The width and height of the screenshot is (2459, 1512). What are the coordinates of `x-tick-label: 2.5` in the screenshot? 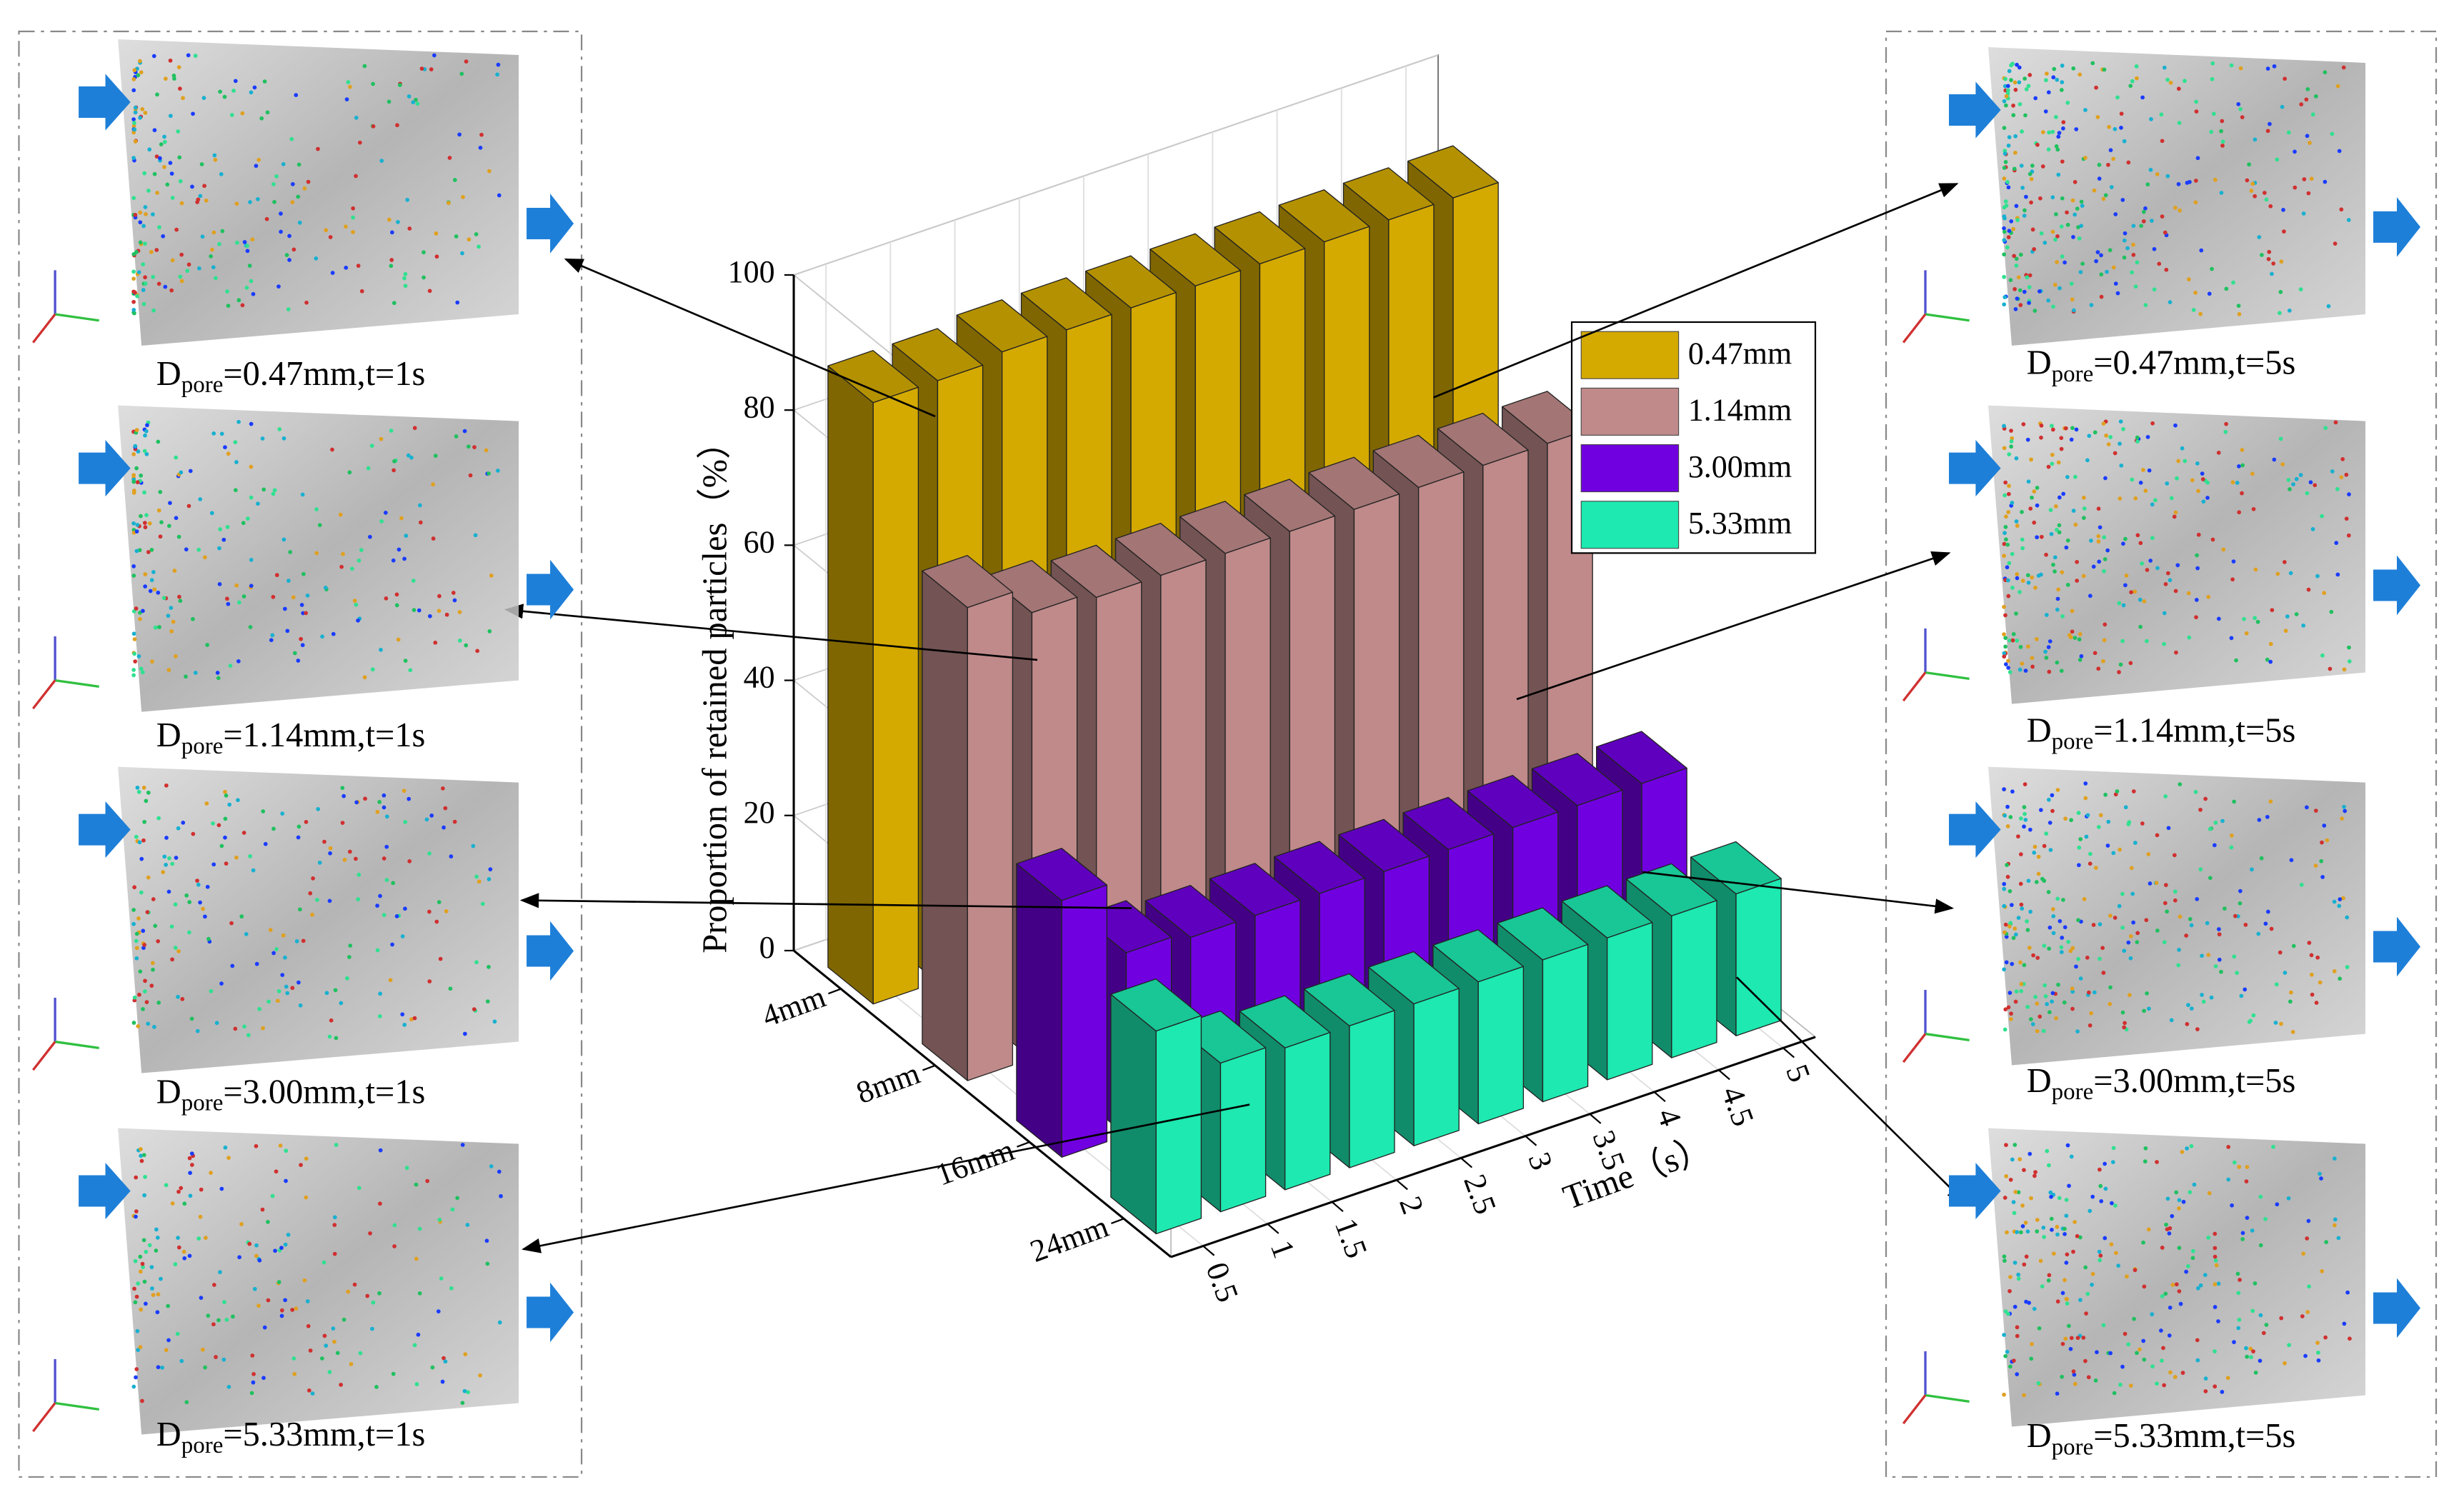 It's located at (1480, 1194).